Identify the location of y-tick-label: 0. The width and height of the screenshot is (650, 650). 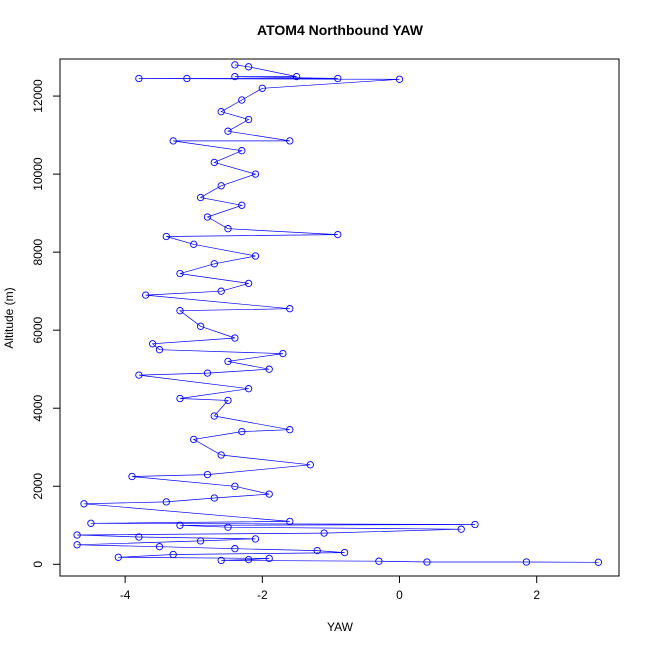
(38, 564).